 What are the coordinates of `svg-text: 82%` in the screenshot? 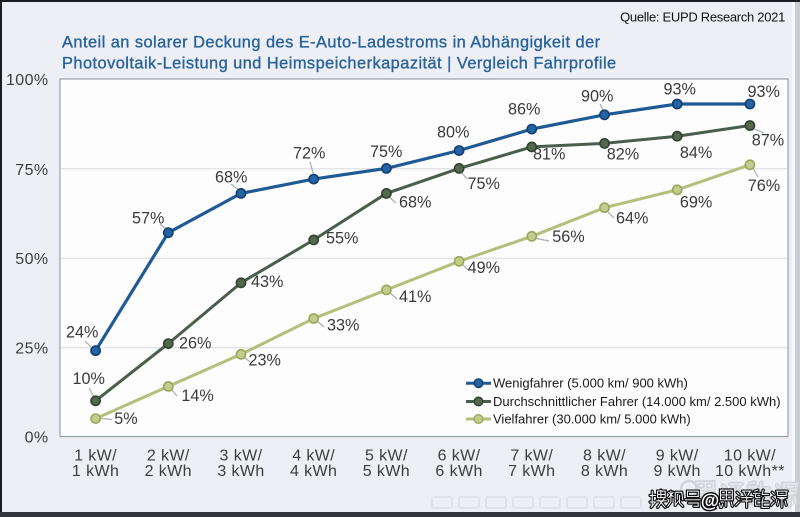 It's located at (623, 155).